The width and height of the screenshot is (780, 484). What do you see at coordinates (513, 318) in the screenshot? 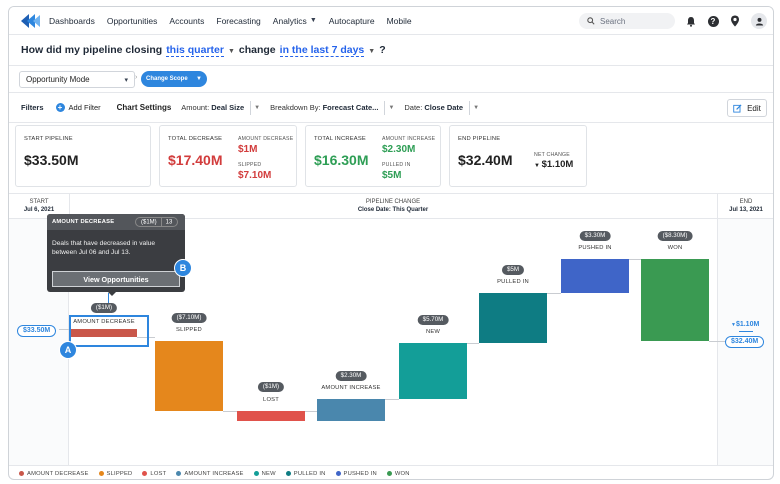
I see `bar-pulled-in` at bounding box center [513, 318].